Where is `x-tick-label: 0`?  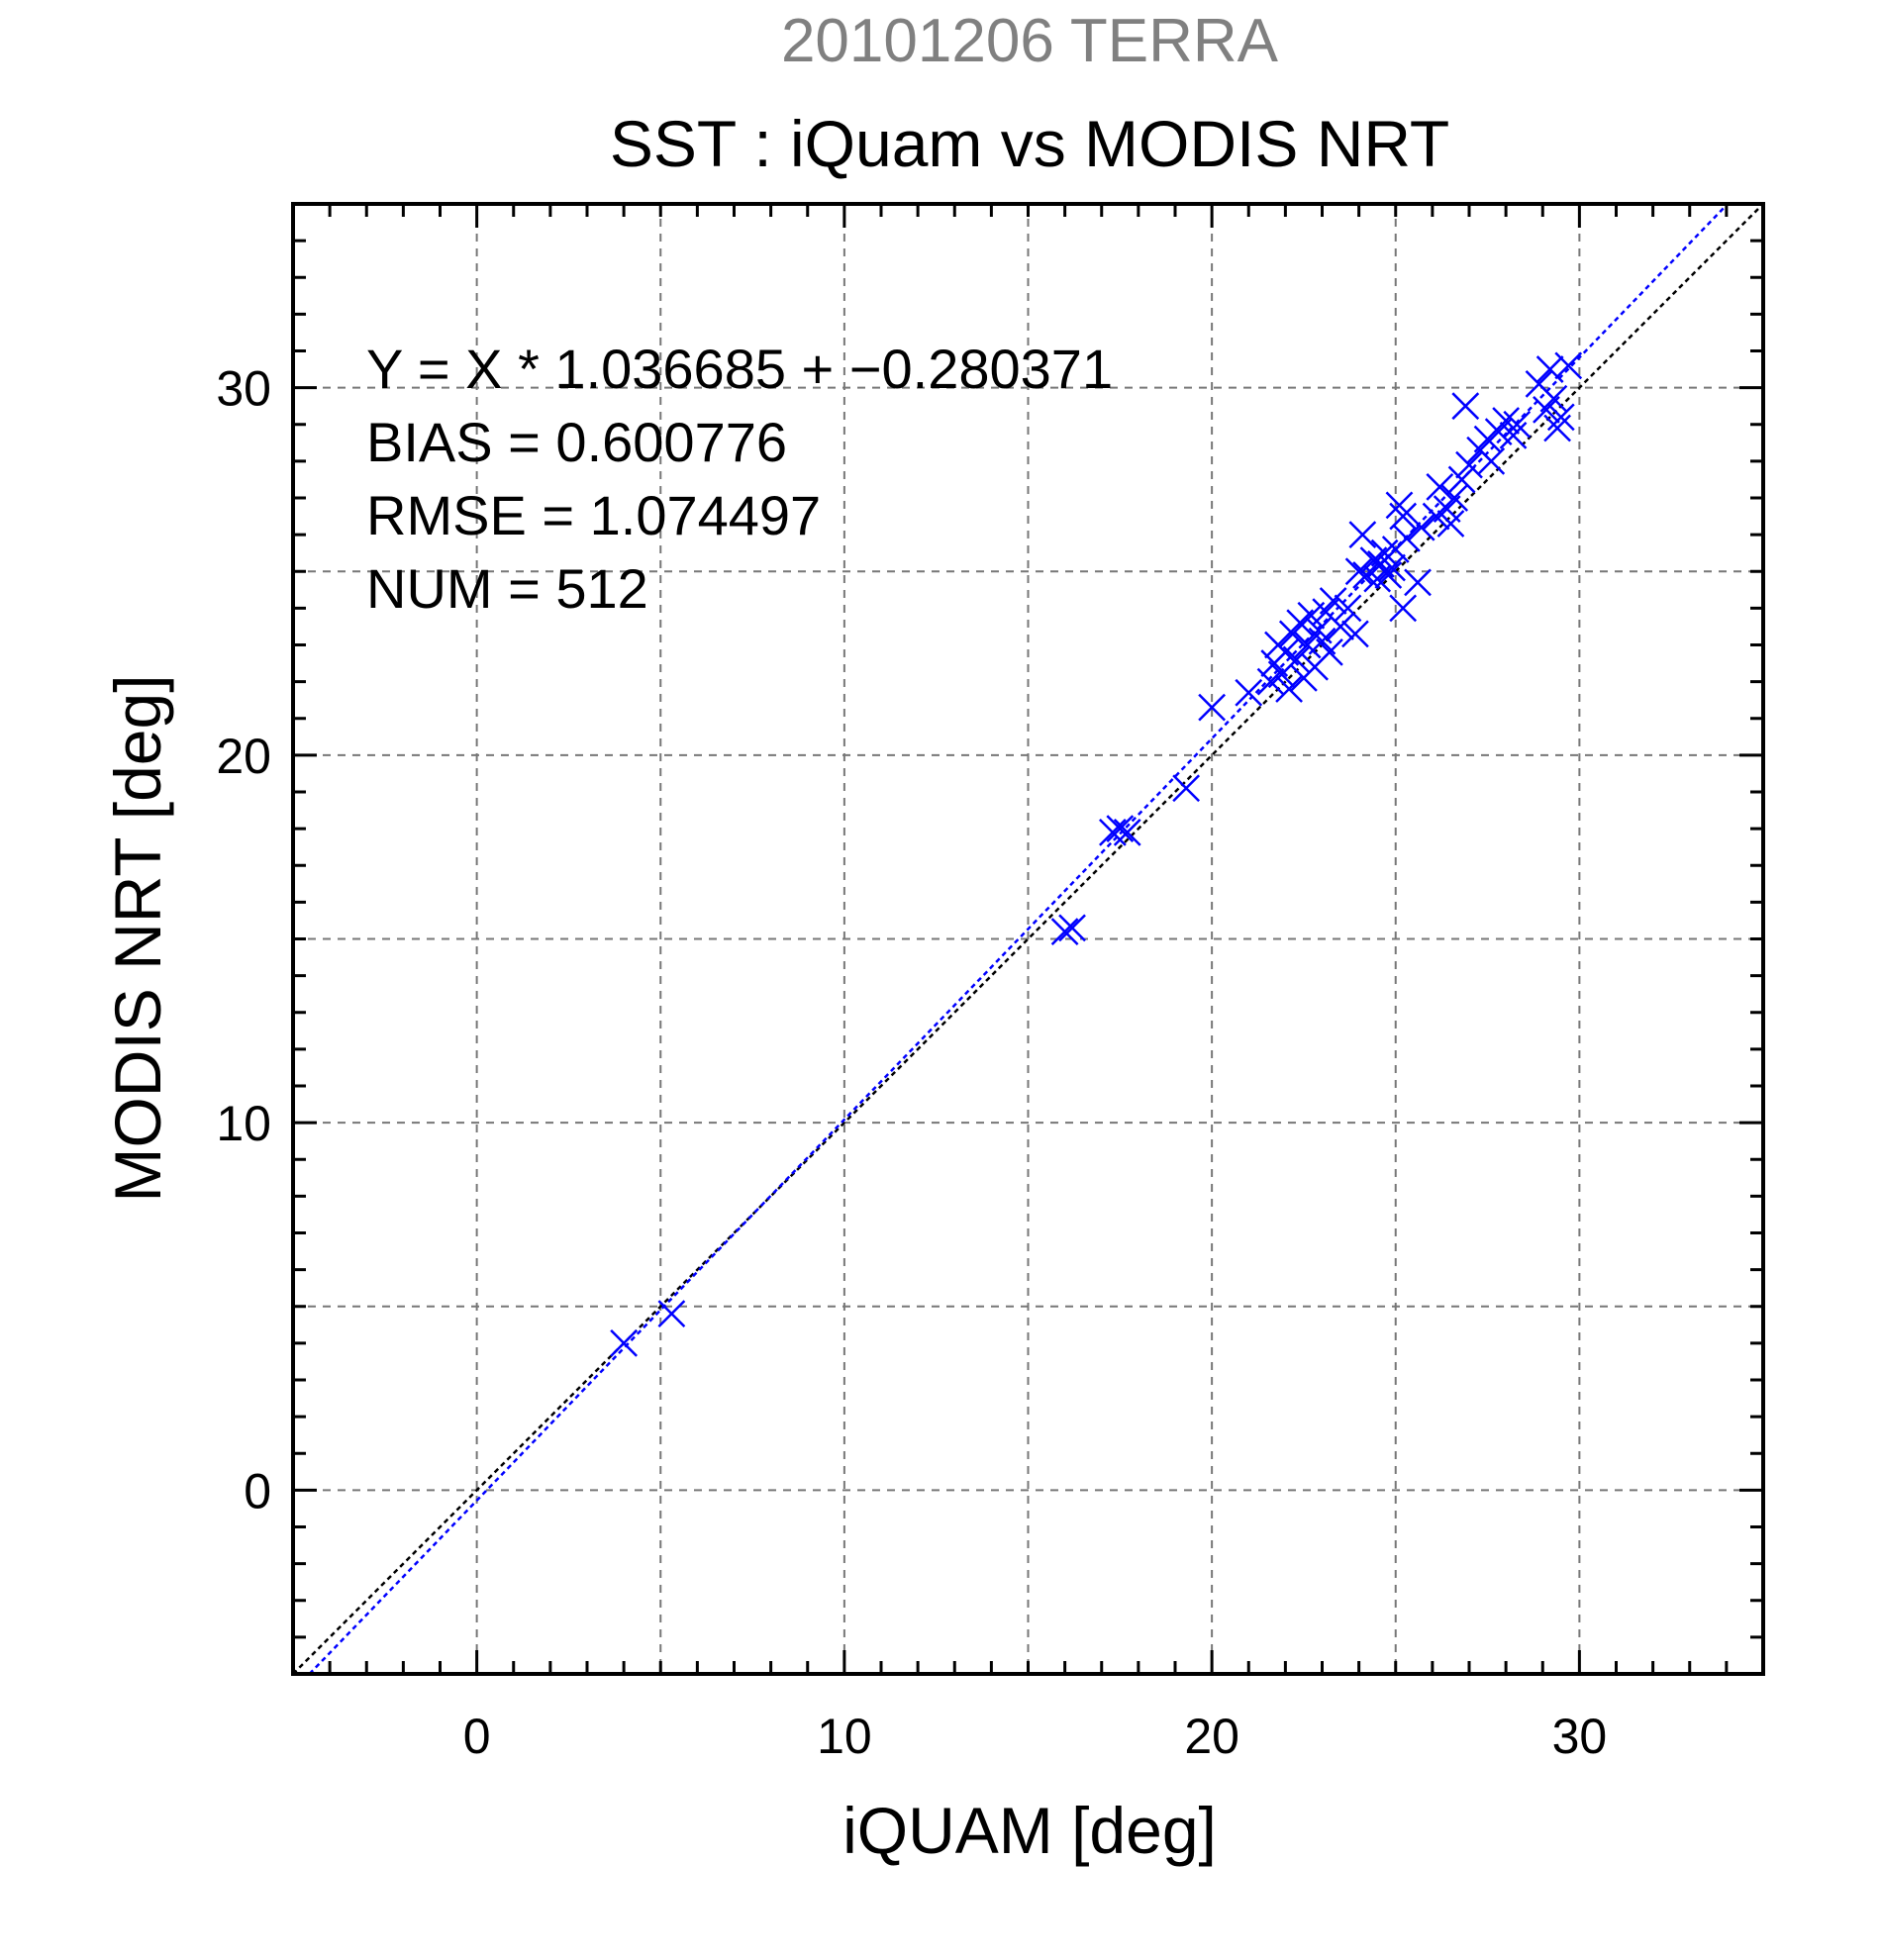 x-tick-label: 0 is located at coordinates (477, 1736).